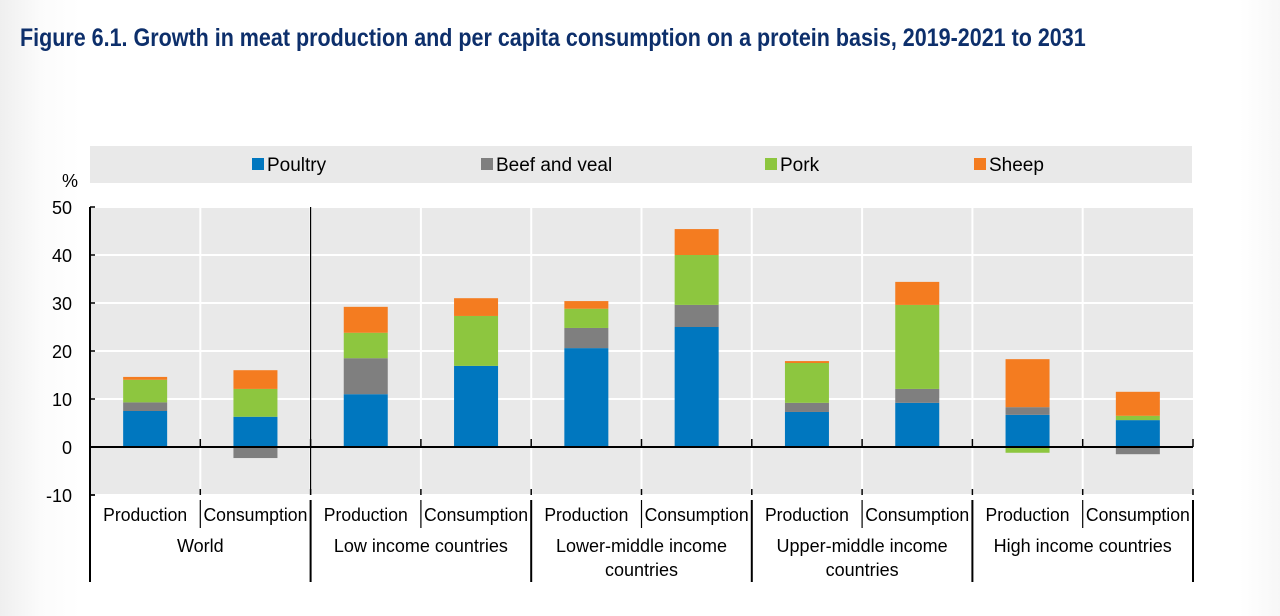  I want to click on legend-item-pork: Pork, so click(792, 165).